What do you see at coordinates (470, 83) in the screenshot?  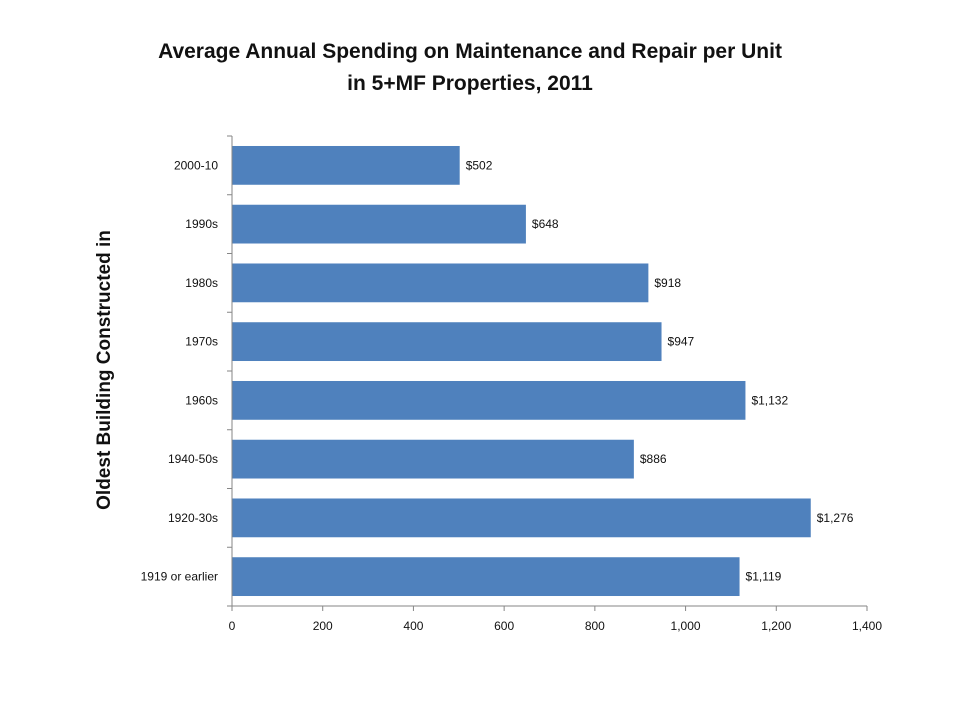 I see `chart-title-line-2: in 5+MF Properties, 2011` at bounding box center [470, 83].